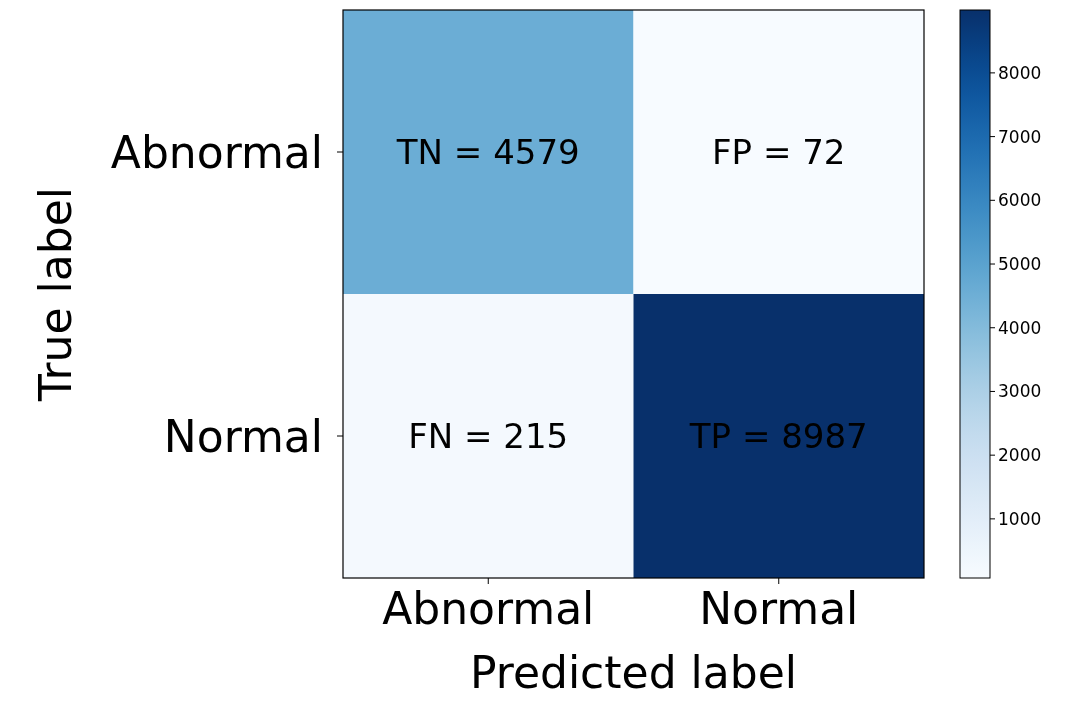 This screenshot has width=1075, height=706. I want to click on color-bar-label: 2000, so click(1020, 455).